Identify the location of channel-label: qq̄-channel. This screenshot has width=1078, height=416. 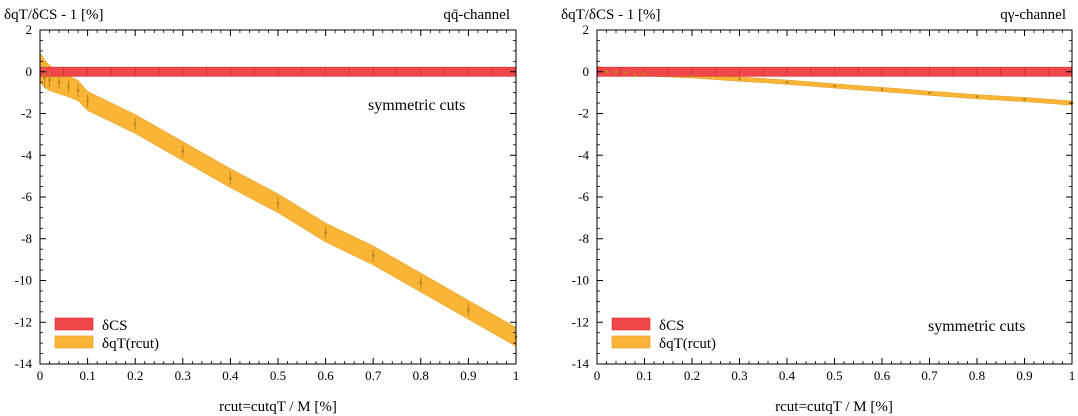
(476, 15).